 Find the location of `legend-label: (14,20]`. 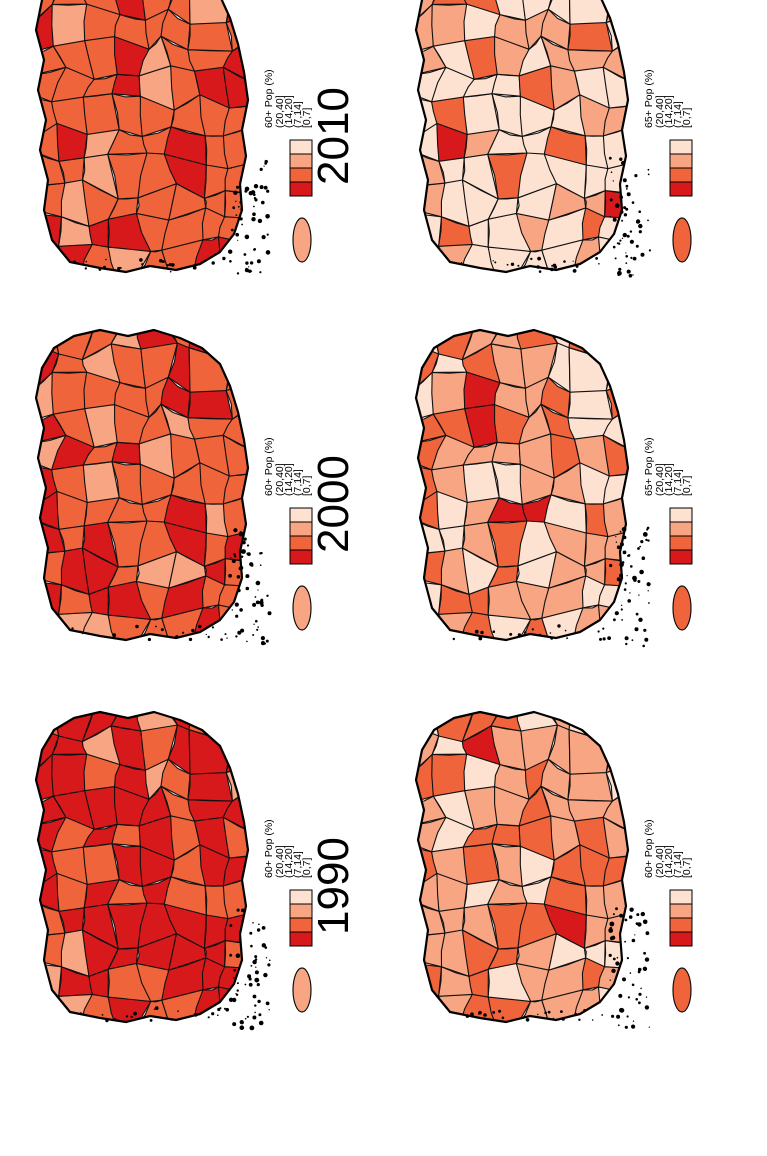

legend-label: (14,20] is located at coordinates (289, 861).